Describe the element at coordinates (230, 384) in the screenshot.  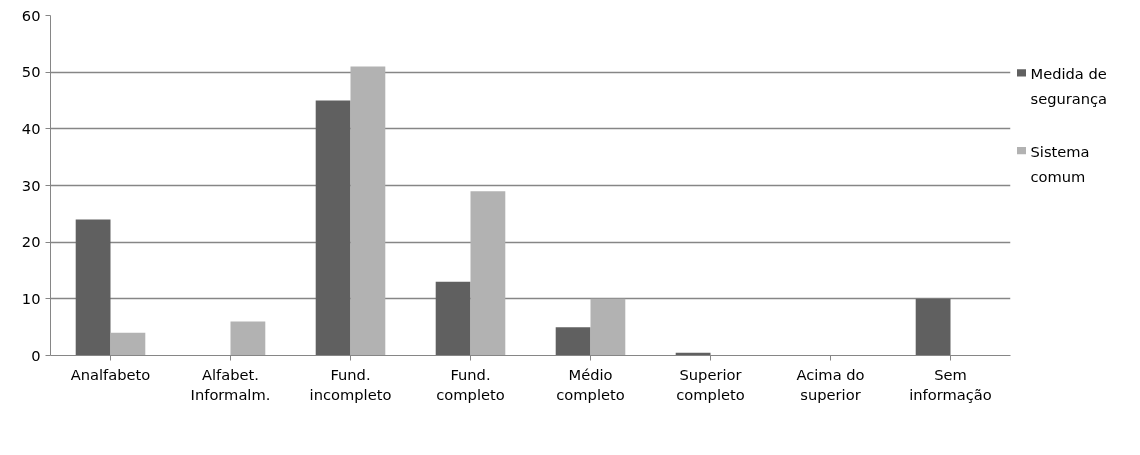
I see `x-tick-label: Alfabet. Informalm.` at that location.